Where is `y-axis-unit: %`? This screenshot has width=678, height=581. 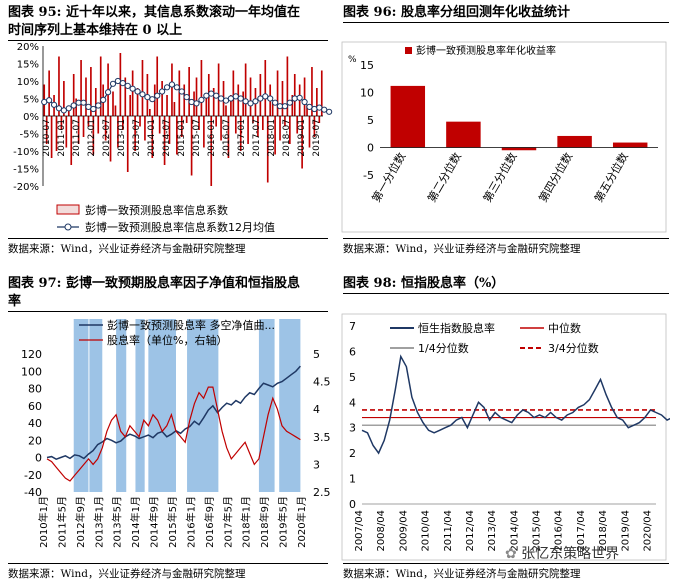 y-axis-unit: % is located at coordinates (352, 60).